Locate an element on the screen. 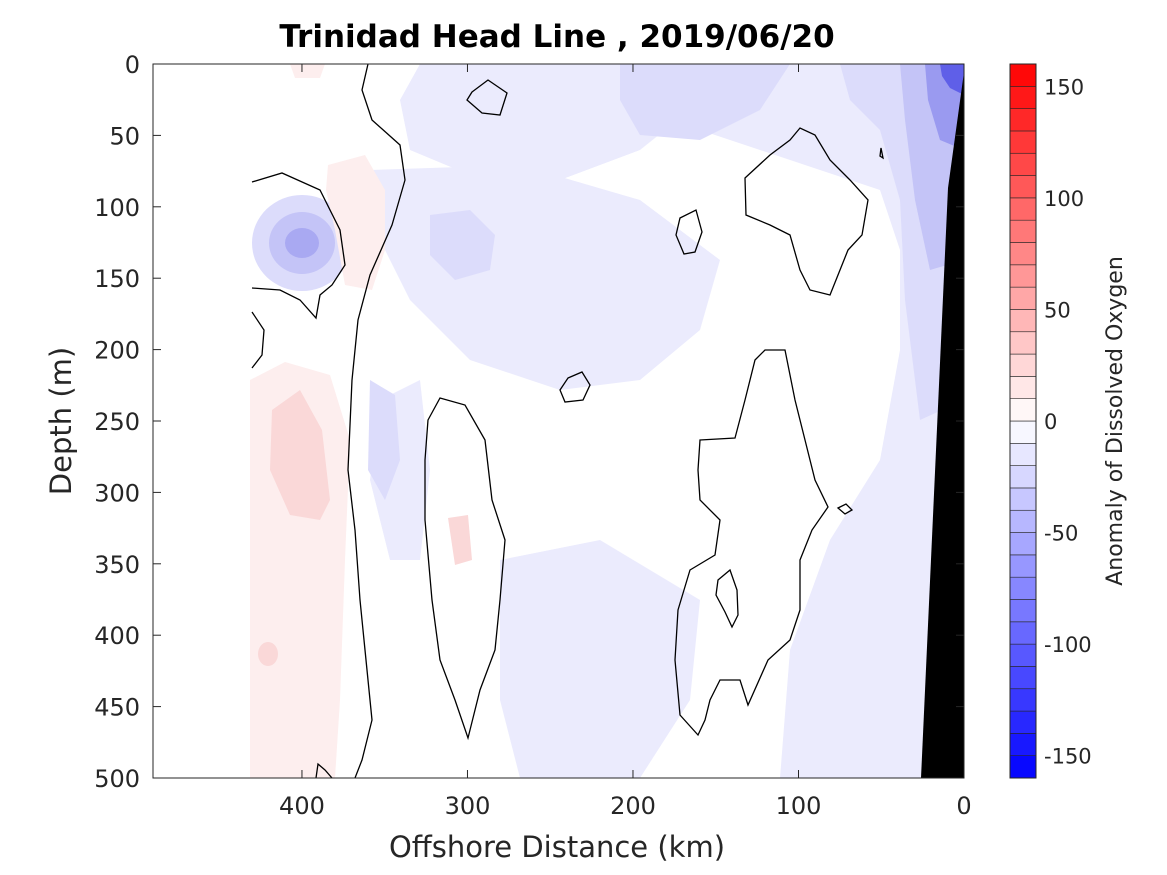  y-tick-label: 500 is located at coordinates (117, 779).